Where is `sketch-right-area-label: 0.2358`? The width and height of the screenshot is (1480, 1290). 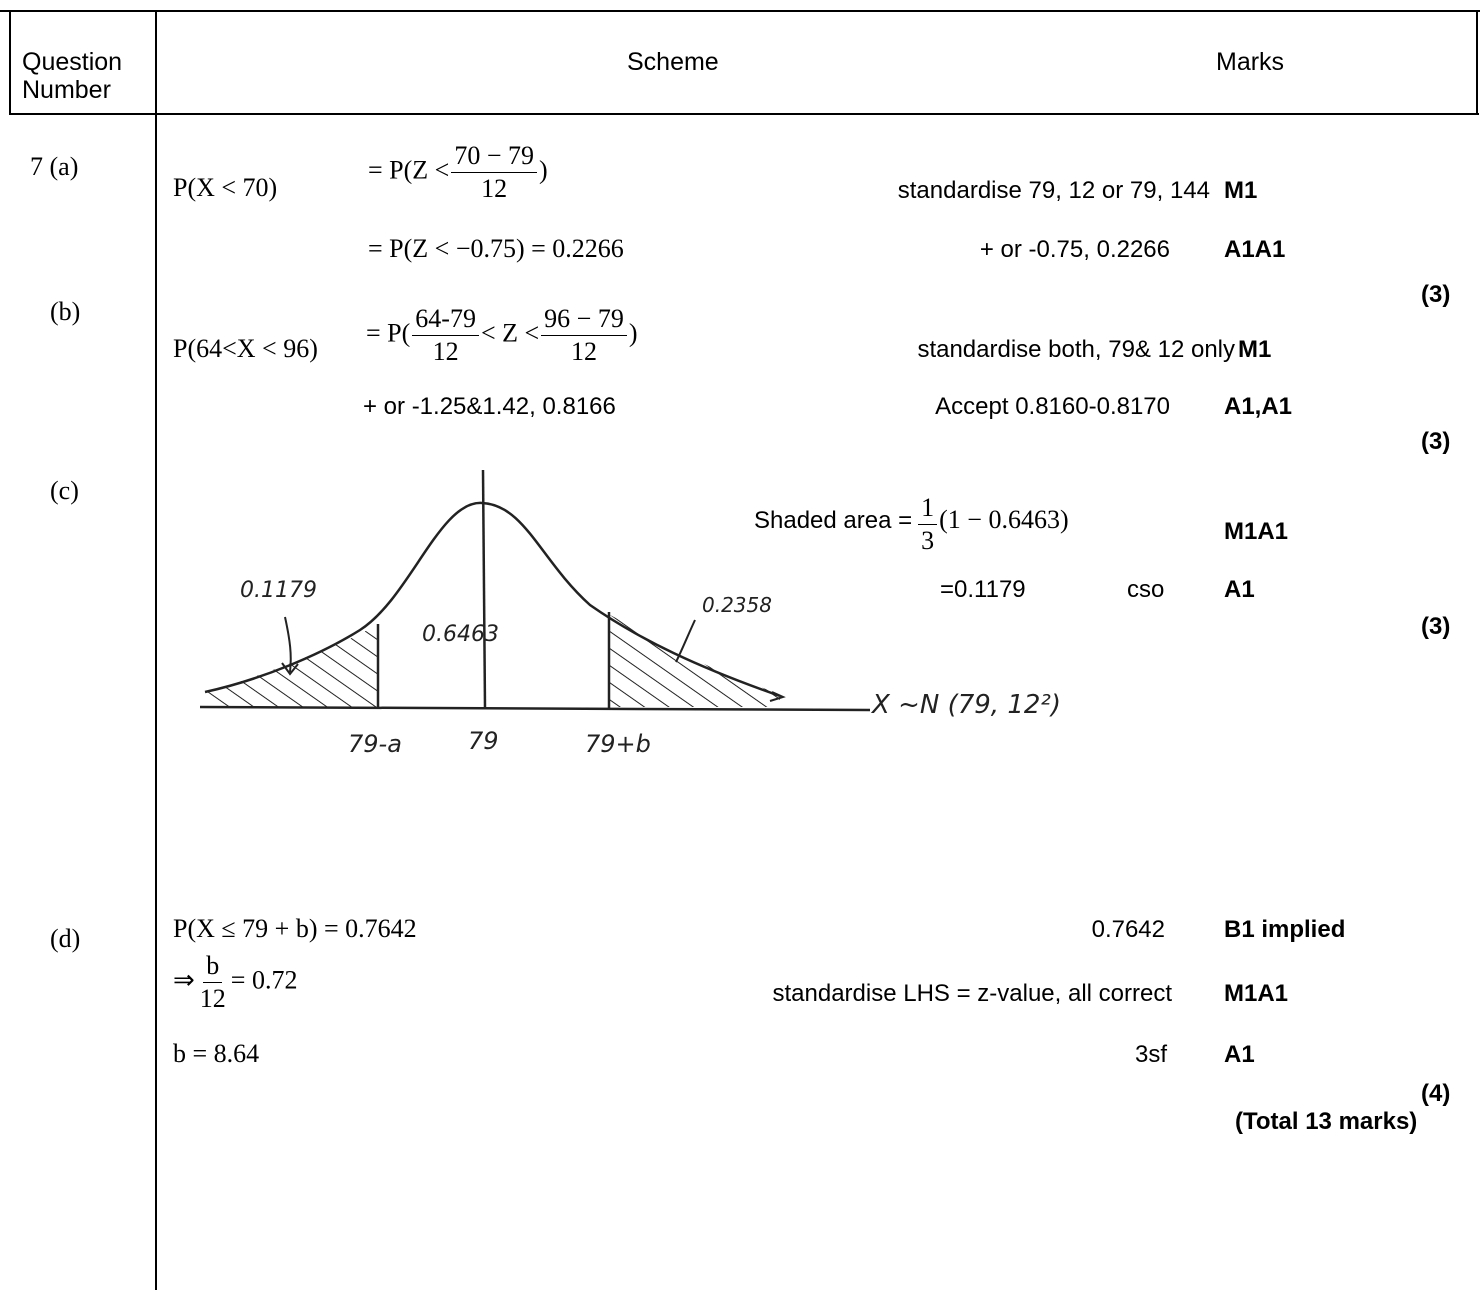 sketch-right-area-label: 0.2358 is located at coordinates (737, 605).